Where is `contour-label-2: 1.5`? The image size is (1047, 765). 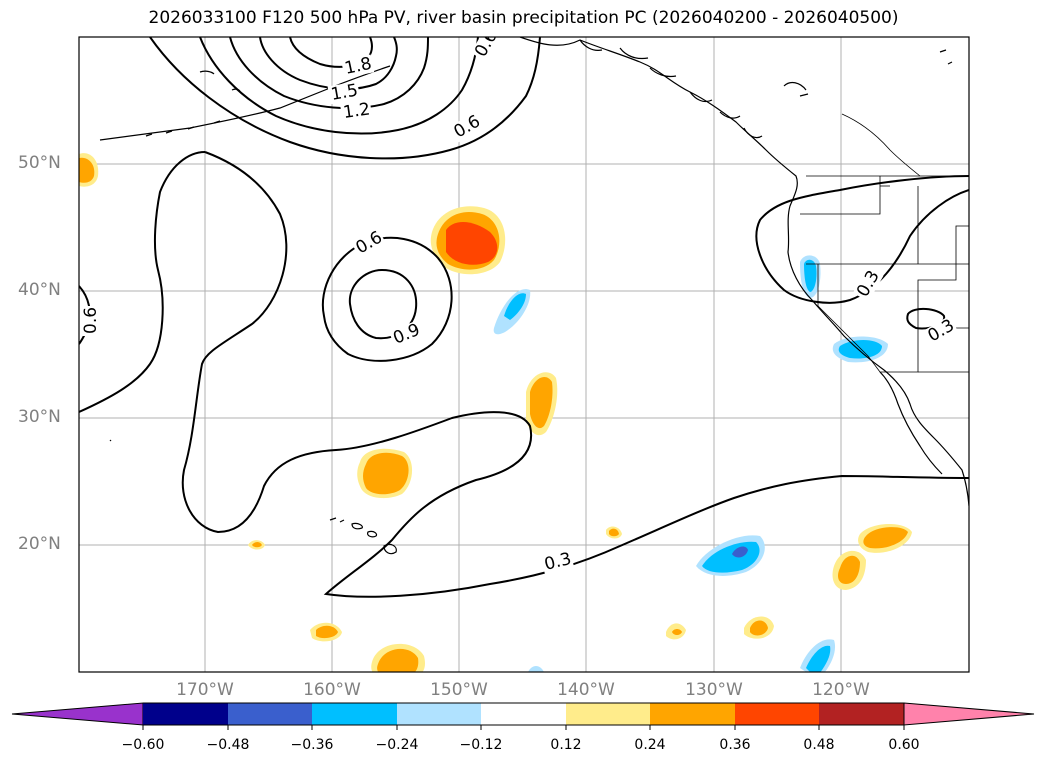 contour-label-2: 1.5 is located at coordinates (344, 93).